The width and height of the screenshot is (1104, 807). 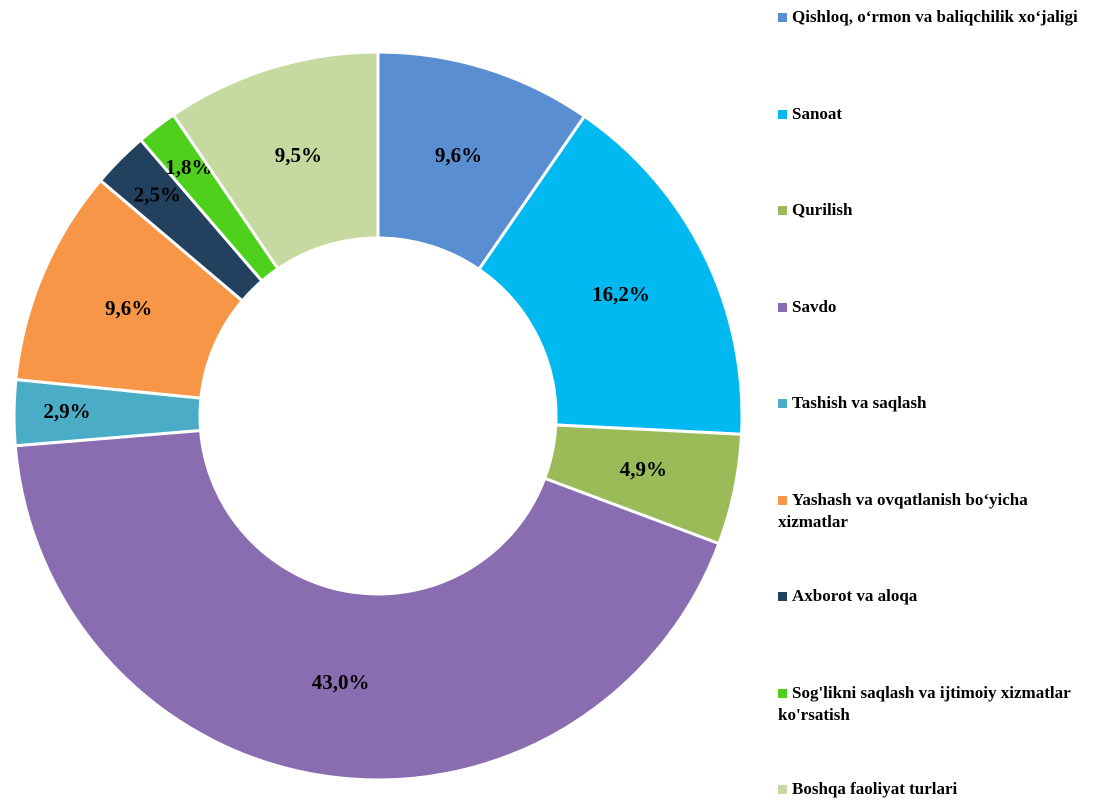 I want to click on legend-label: Qurilish, so click(x=822, y=209).